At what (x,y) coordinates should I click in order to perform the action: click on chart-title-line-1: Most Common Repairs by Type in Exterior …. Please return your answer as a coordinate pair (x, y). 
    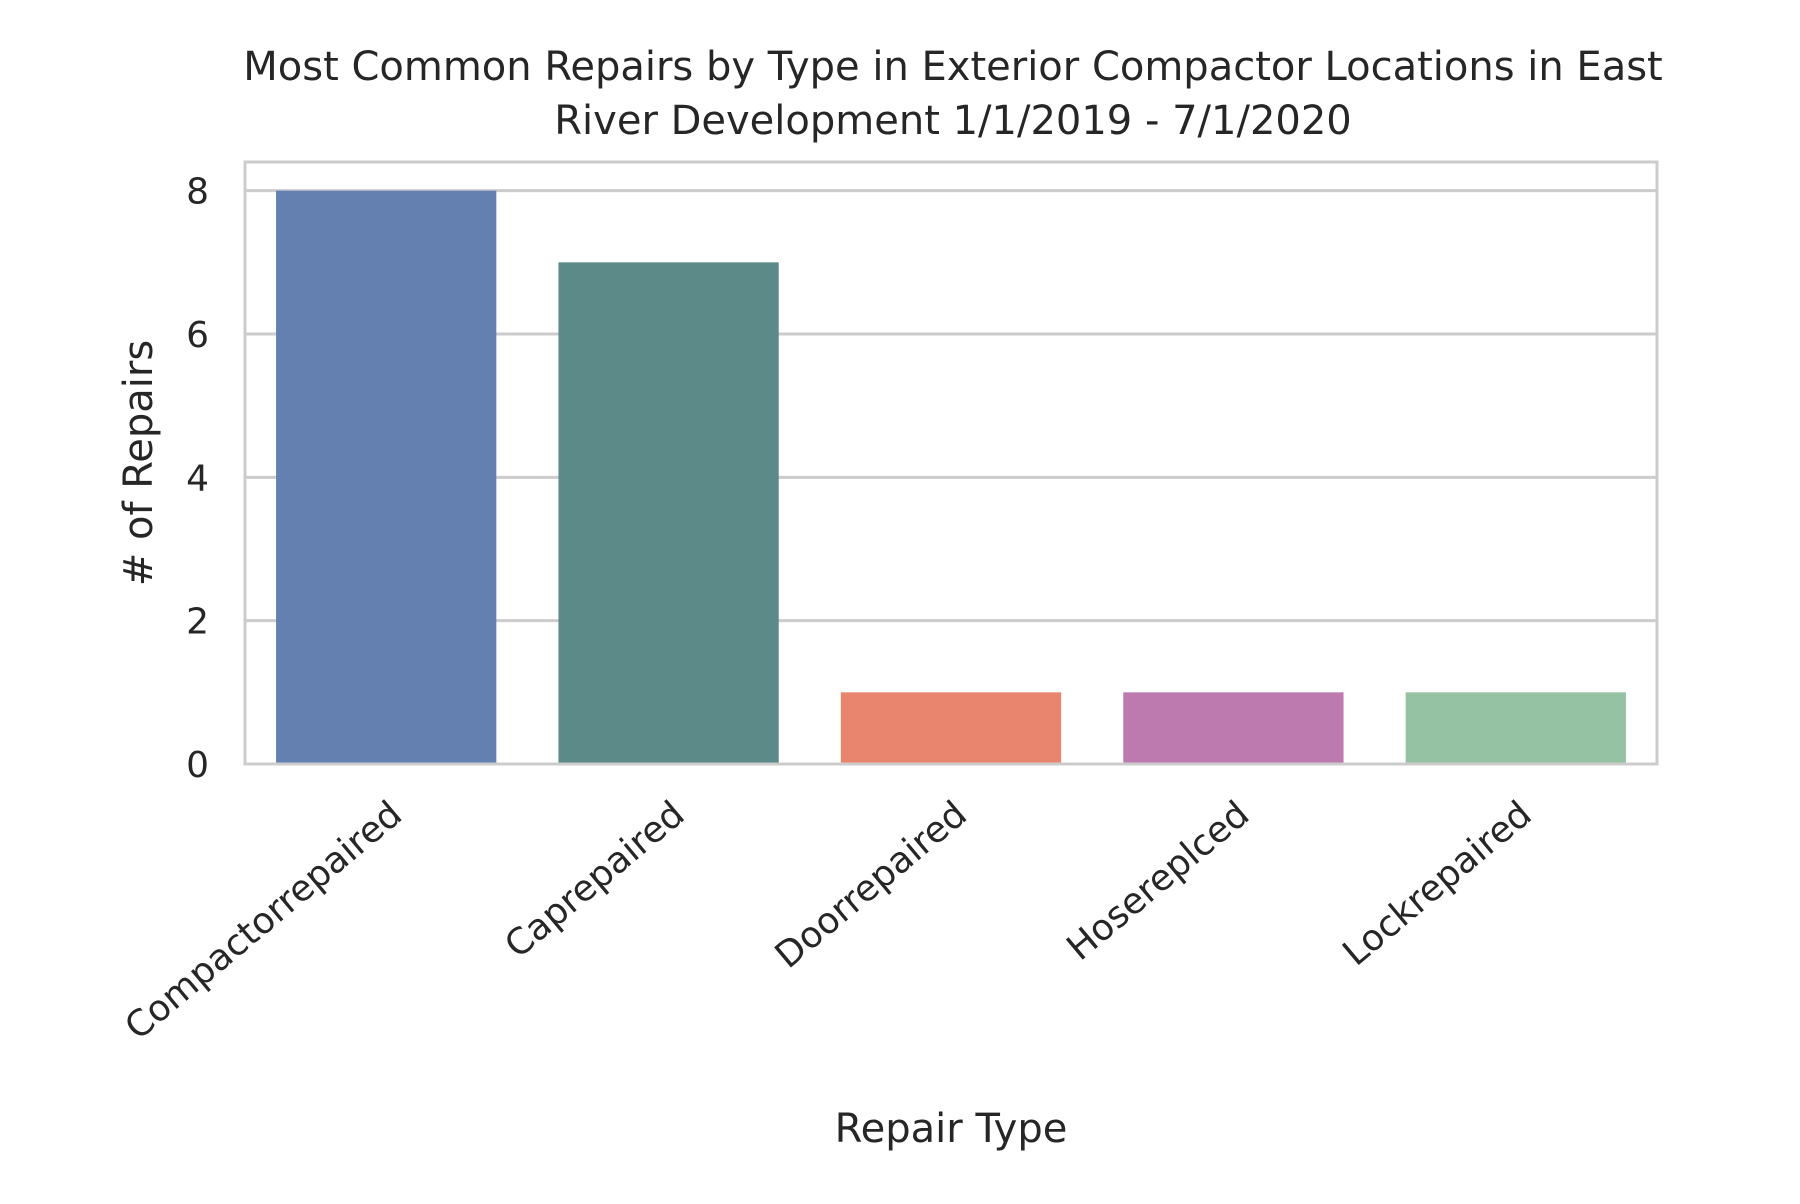
    Looking at the image, I should click on (953, 67).